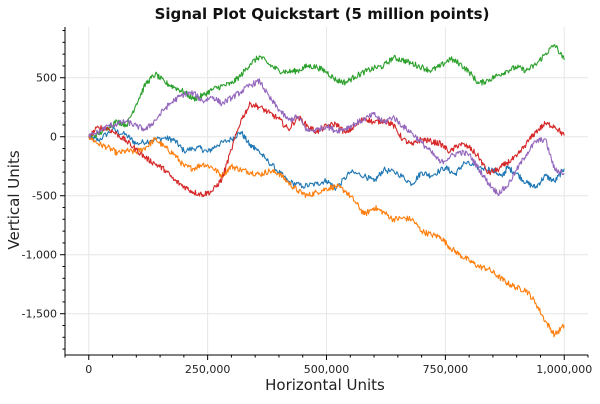 The height and width of the screenshot is (404, 600). I want to click on y-tick-label: -500, so click(44, 196).